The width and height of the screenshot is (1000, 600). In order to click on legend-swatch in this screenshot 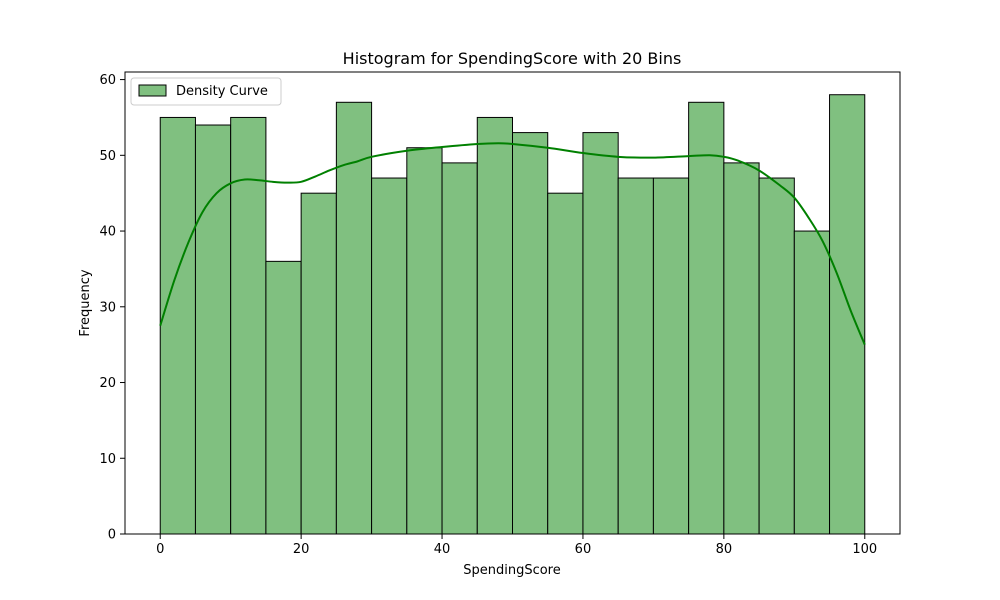, I will do `click(152, 90)`.